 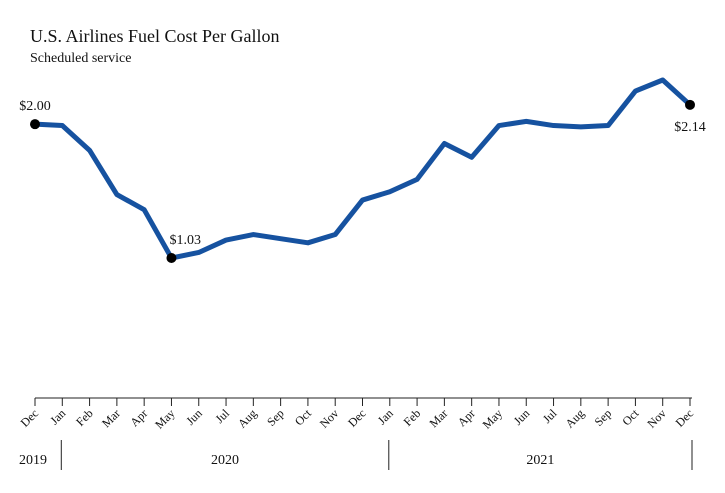 I want to click on chart-title: U.S. Airlines Fuel Cost Per Gallon, so click(x=155, y=36).